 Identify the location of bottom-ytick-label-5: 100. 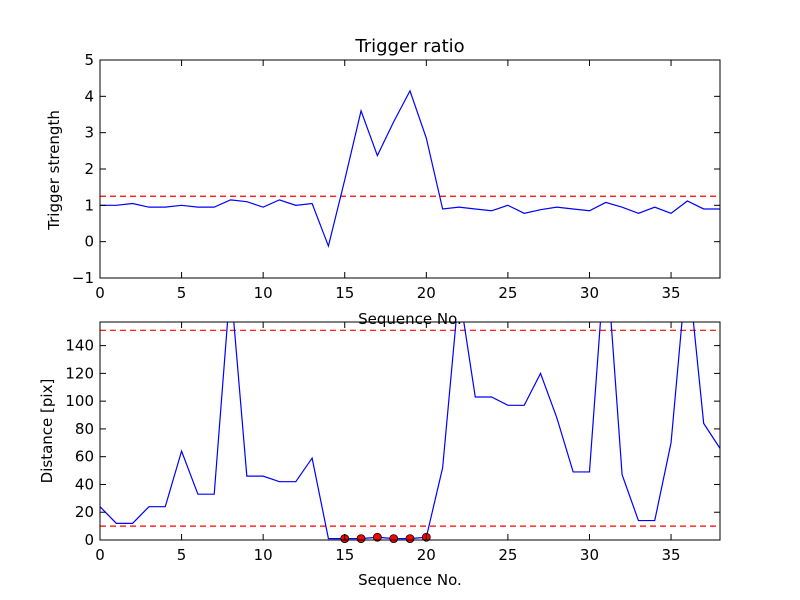
(79, 401).